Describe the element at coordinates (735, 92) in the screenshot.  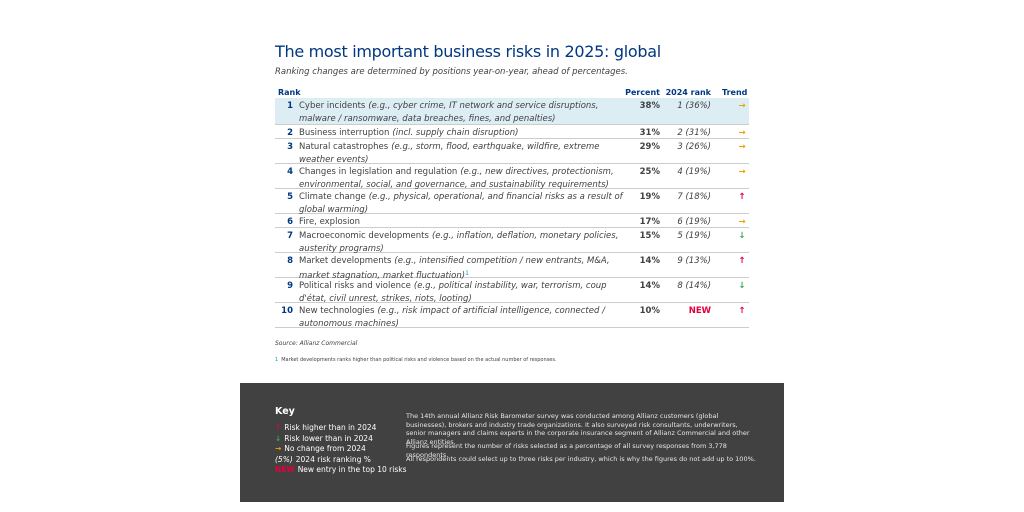
I see `col-header: Trend` at that location.